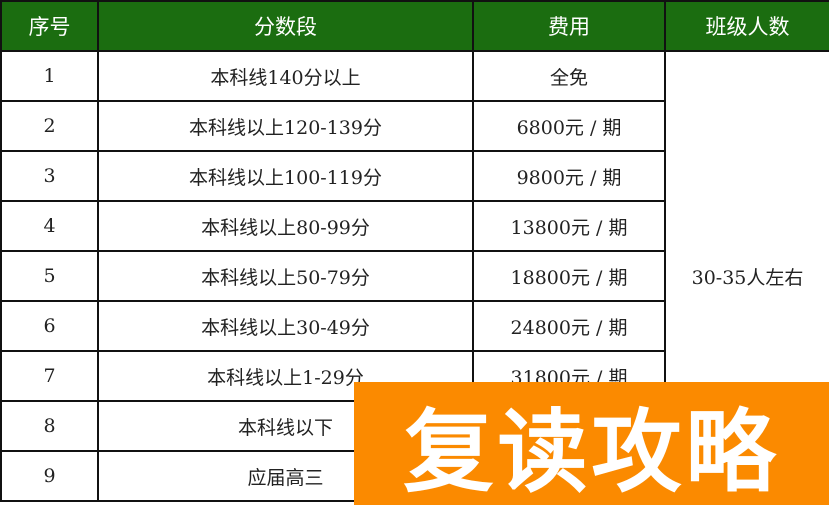 The width and height of the screenshot is (829, 509). What do you see at coordinates (285, 276) in the screenshot?
I see `cell-range: 本科线以上50-79分` at bounding box center [285, 276].